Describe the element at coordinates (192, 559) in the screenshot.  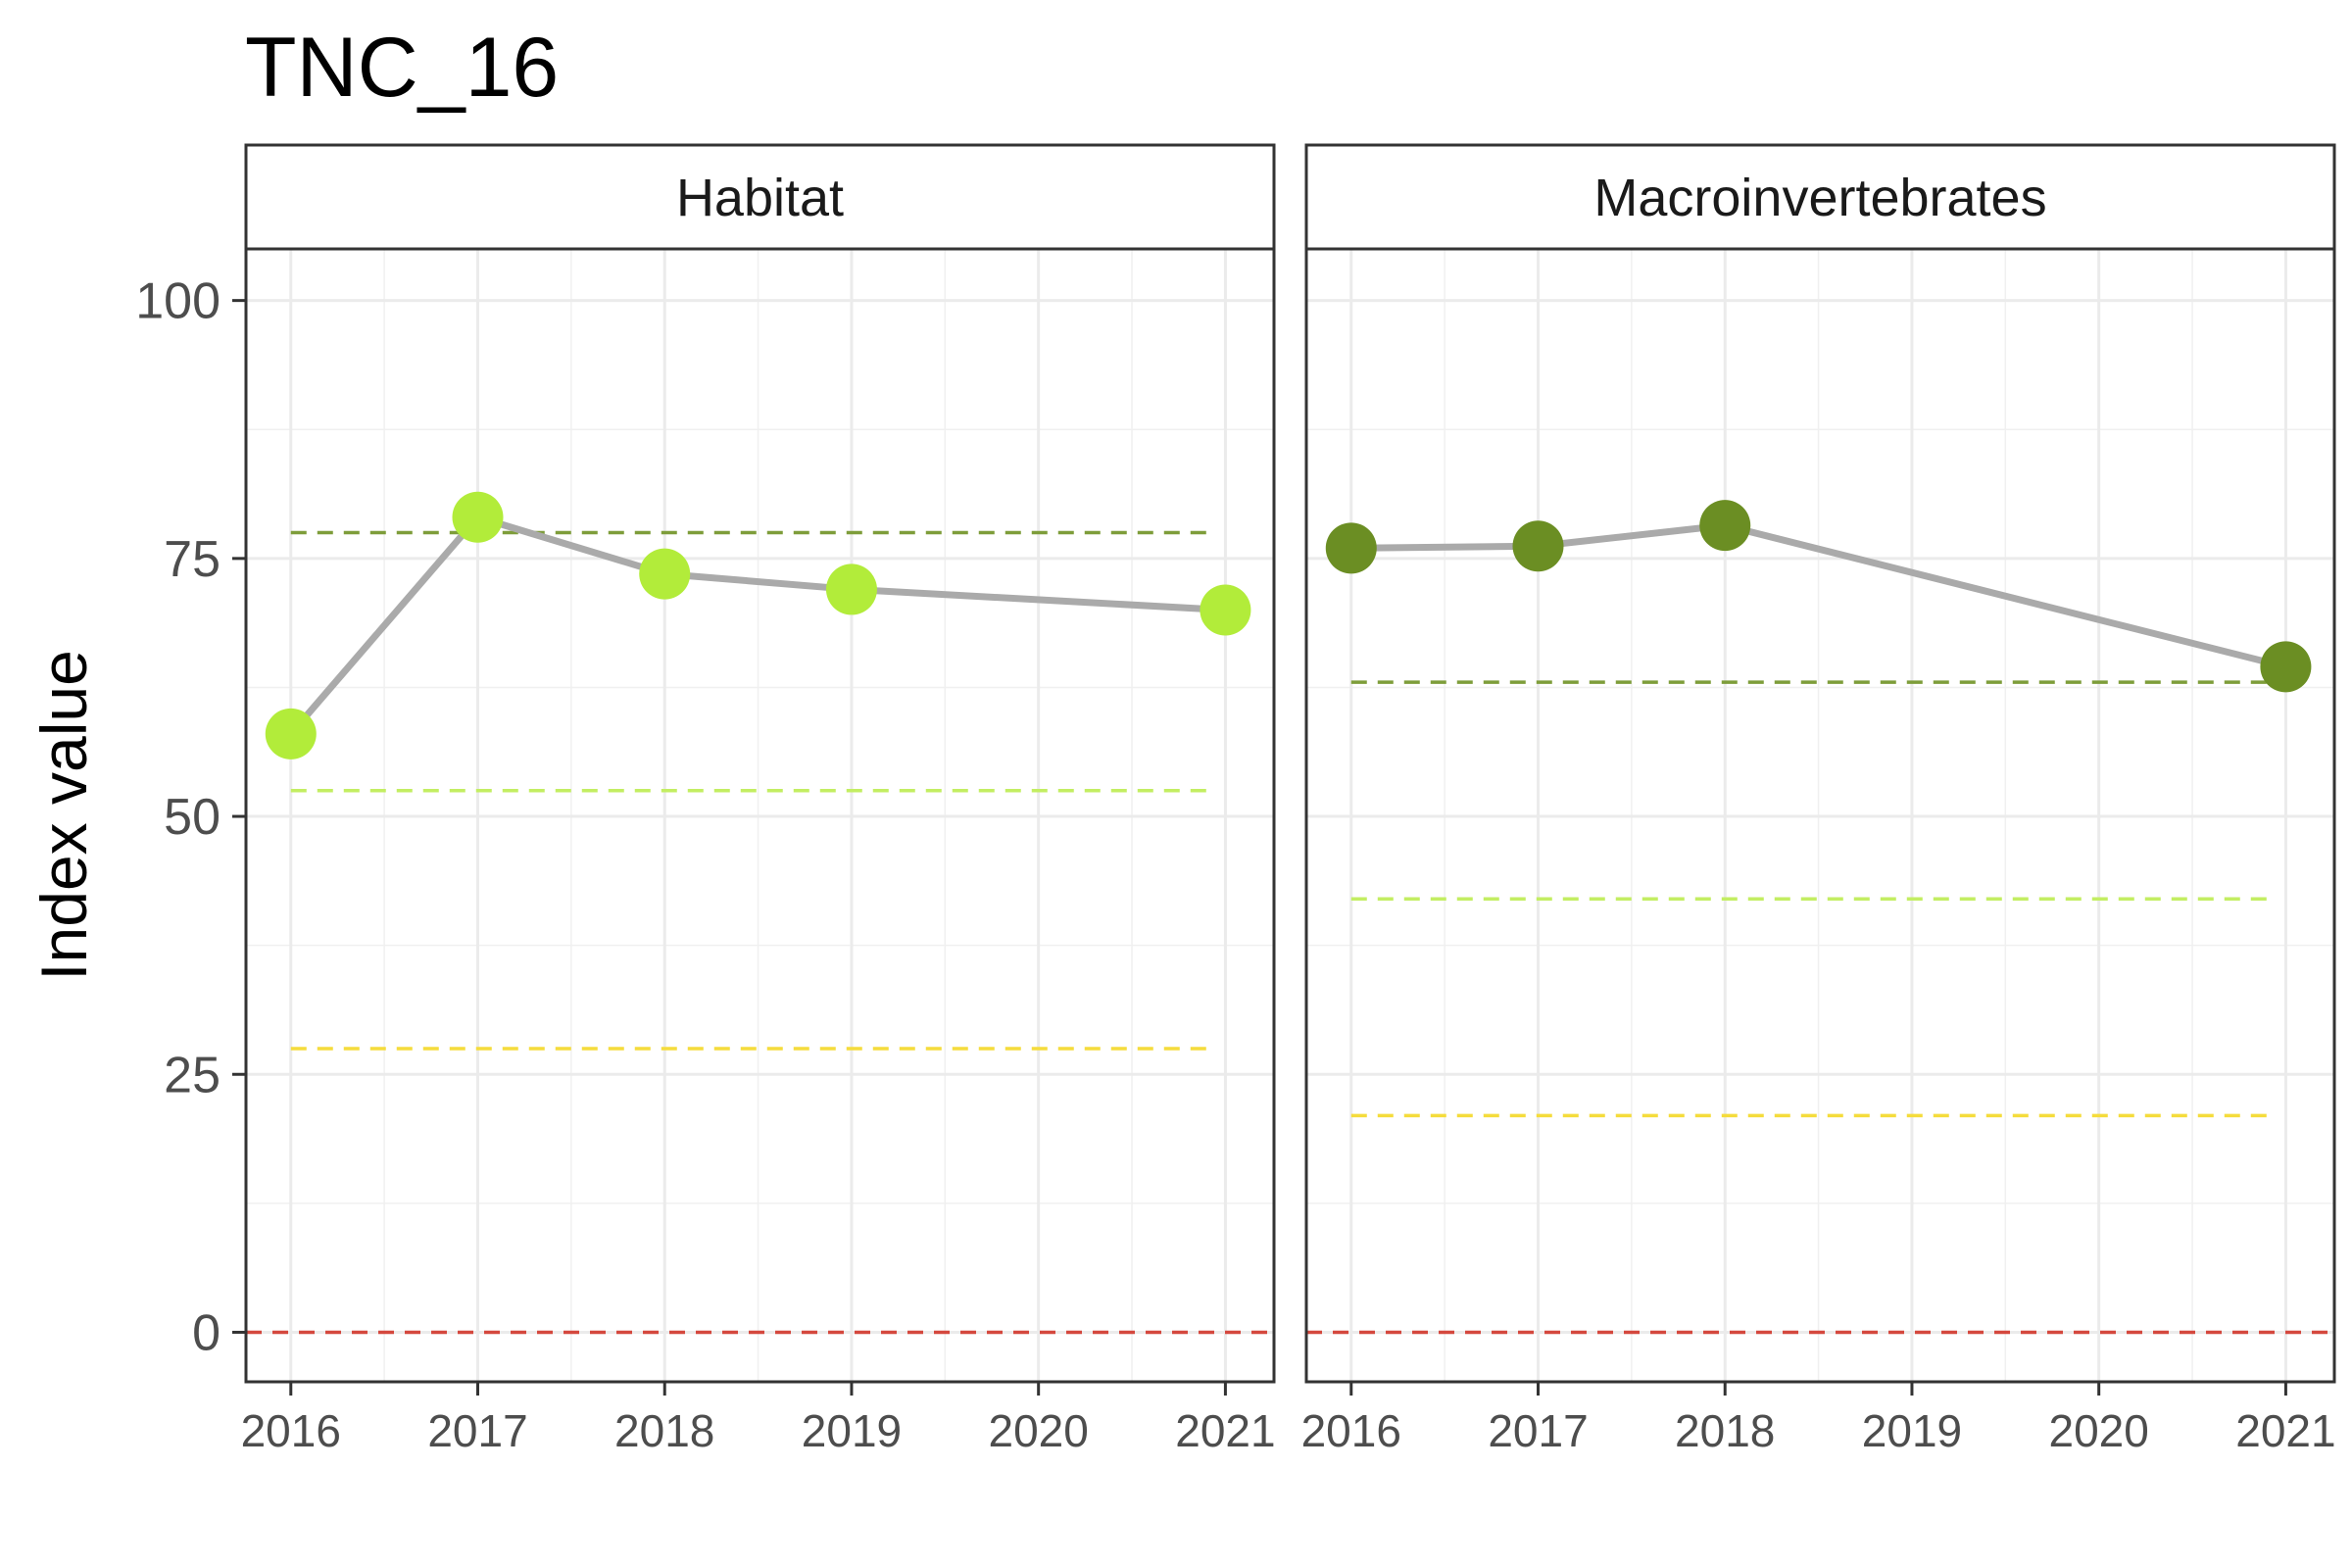
I see `y-tick-label: 75` at that location.